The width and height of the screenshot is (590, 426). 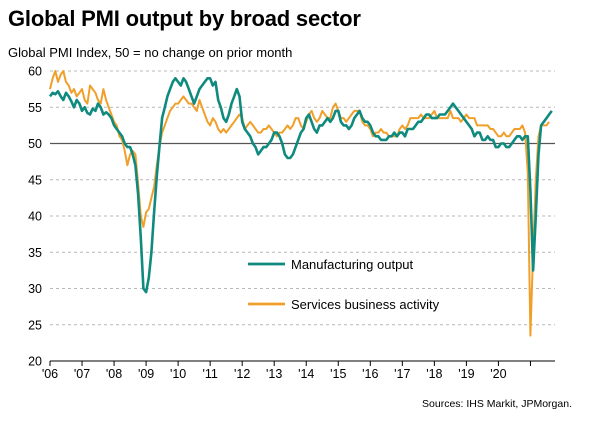 What do you see at coordinates (146, 374) in the screenshot?
I see `x-tick-label: '09` at bounding box center [146, 374].